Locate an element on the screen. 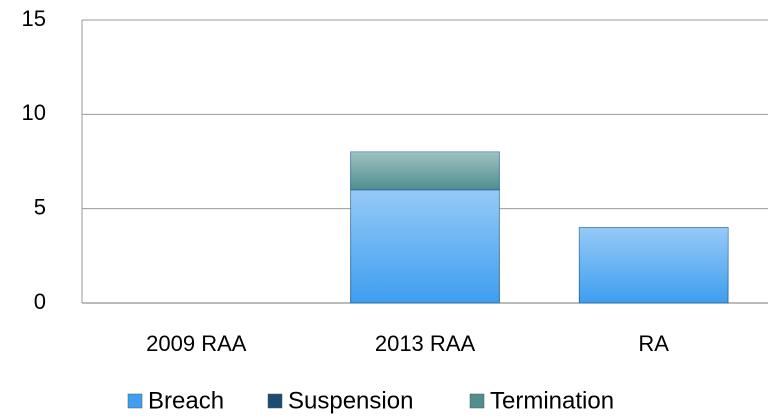  x-tick-label: 2009 RAA is located at coordinates (196, 343).